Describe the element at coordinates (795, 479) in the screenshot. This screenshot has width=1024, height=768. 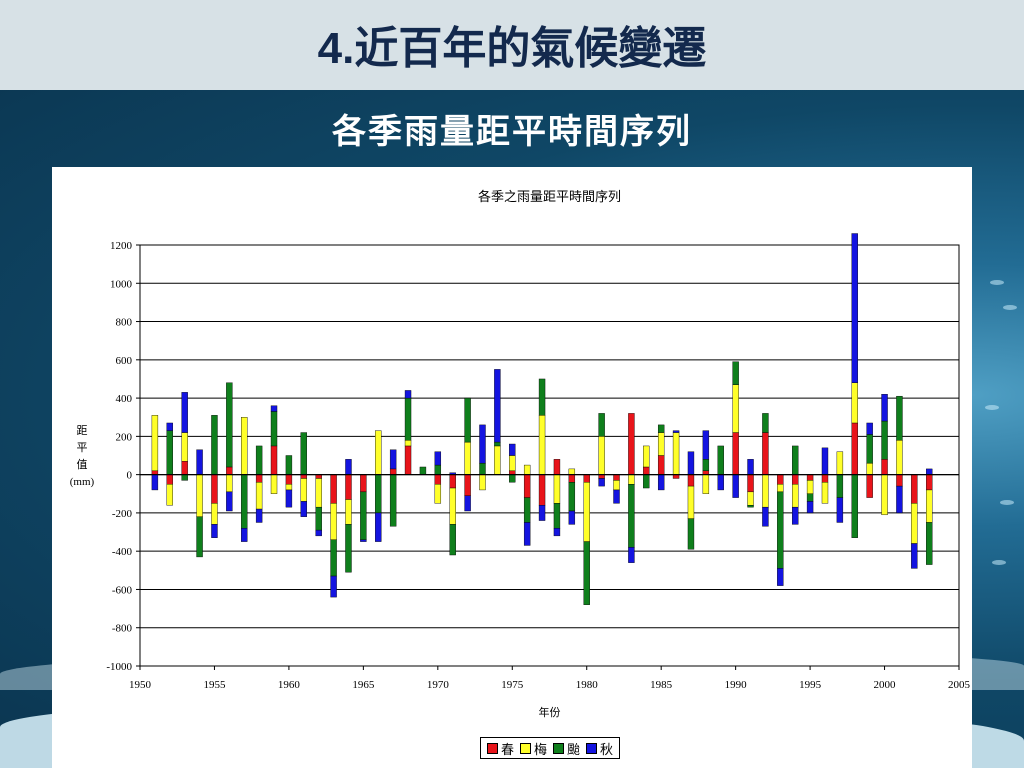
I see `bar-segment-spring-1994` at that location.